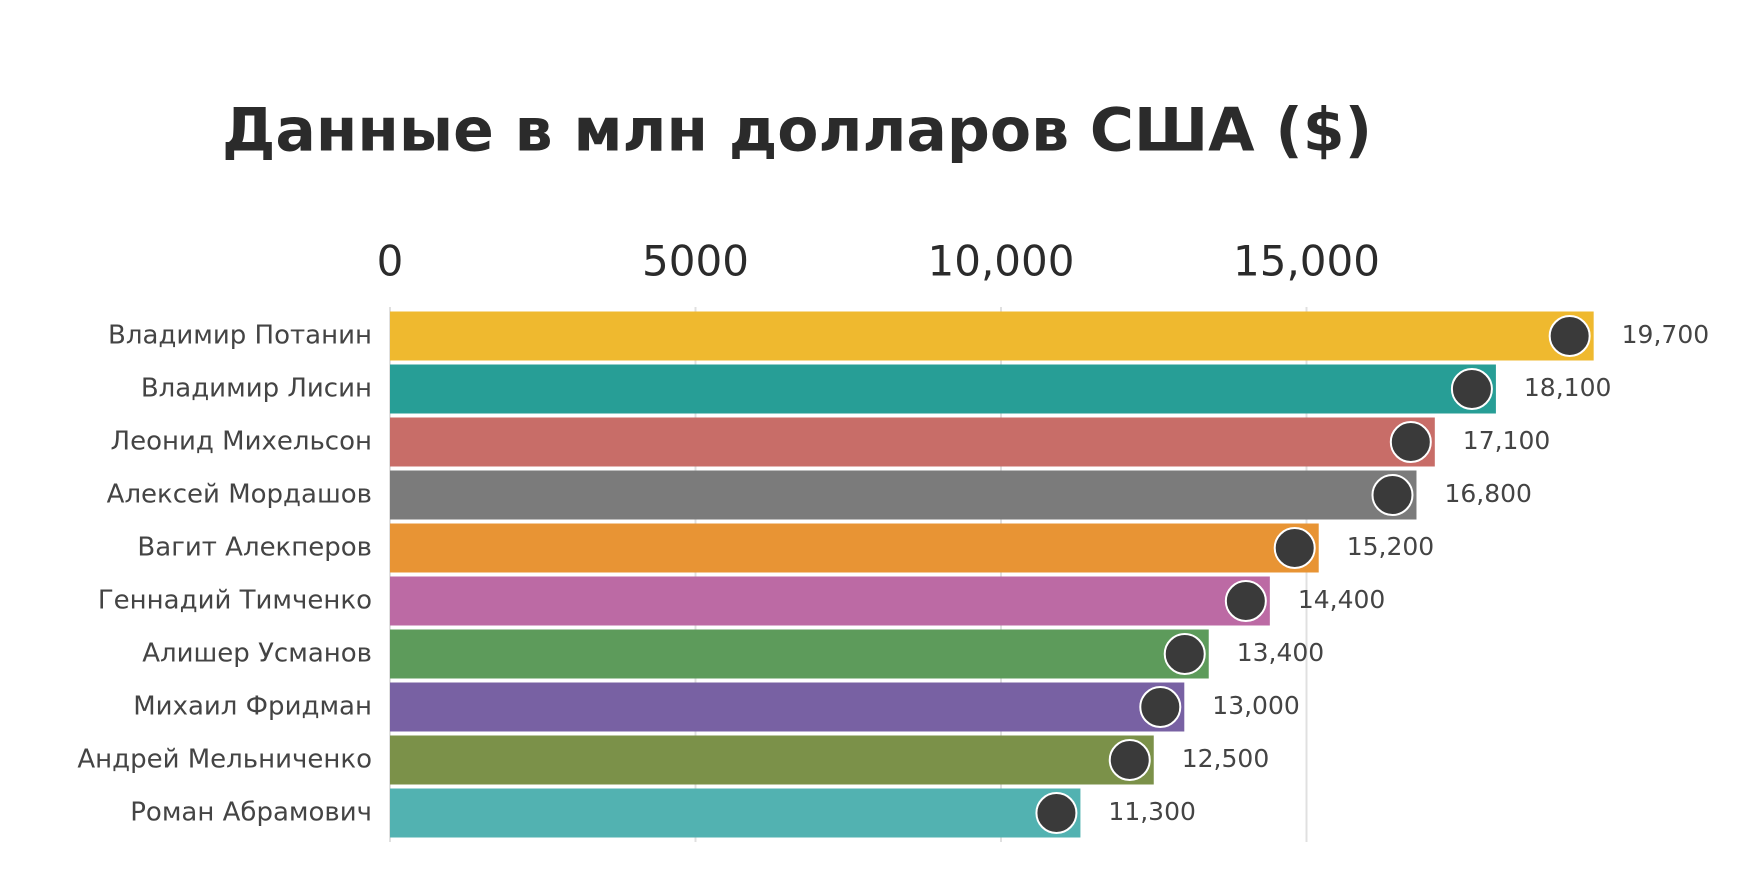 Image resolution: width=1739 pixels, height=871 pixels. What do you see at coordinates (241, 442) in the screenshot?
I see `category-label: Леонид Михельсон` at bounding box center [241, 442].